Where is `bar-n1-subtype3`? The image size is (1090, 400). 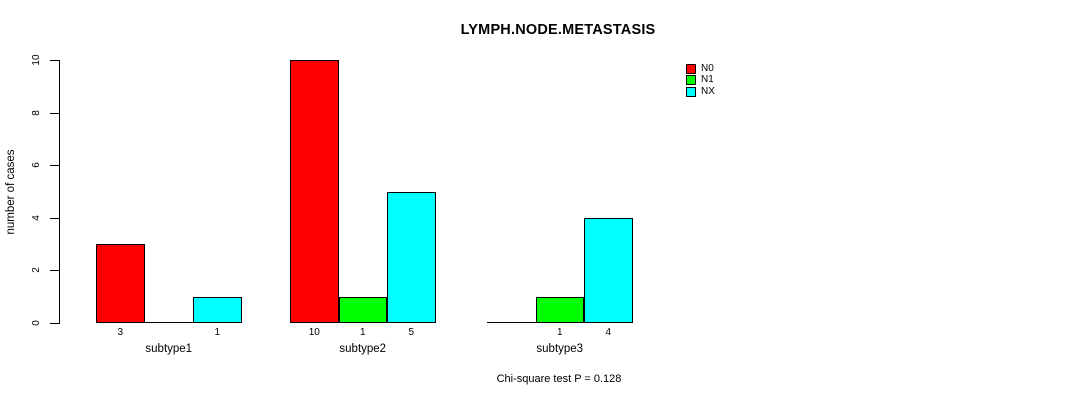 bar-n1-subtype3 is located at coordinates (559, 309).